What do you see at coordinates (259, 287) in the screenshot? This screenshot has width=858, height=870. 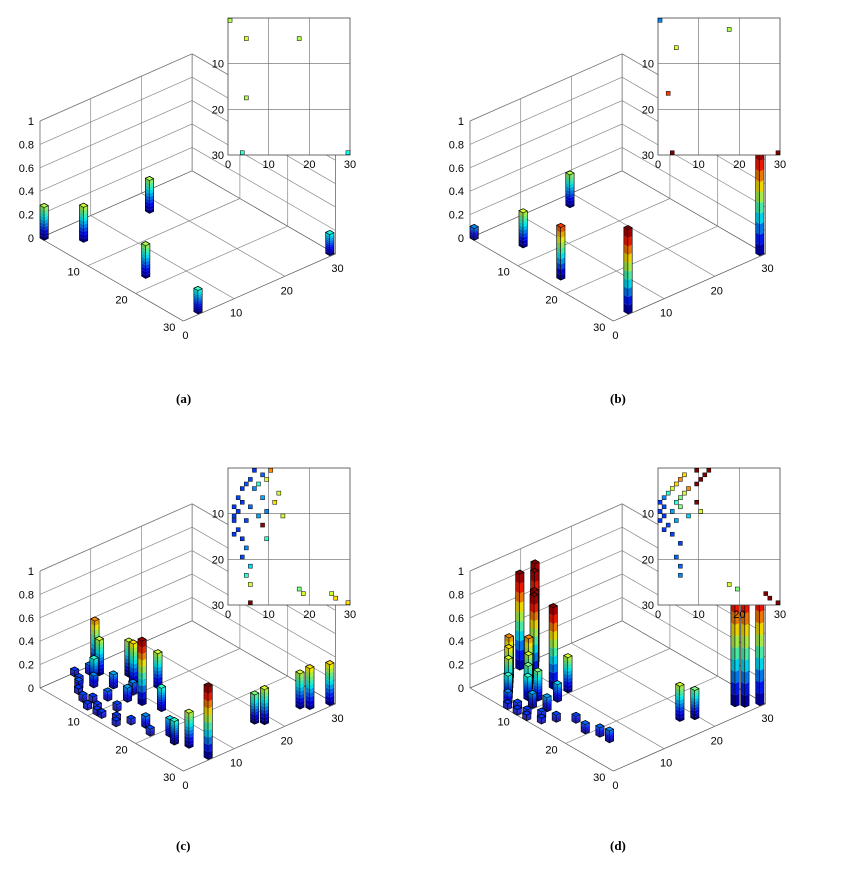 I see `floor-edge` at bounding box center [259, 287].